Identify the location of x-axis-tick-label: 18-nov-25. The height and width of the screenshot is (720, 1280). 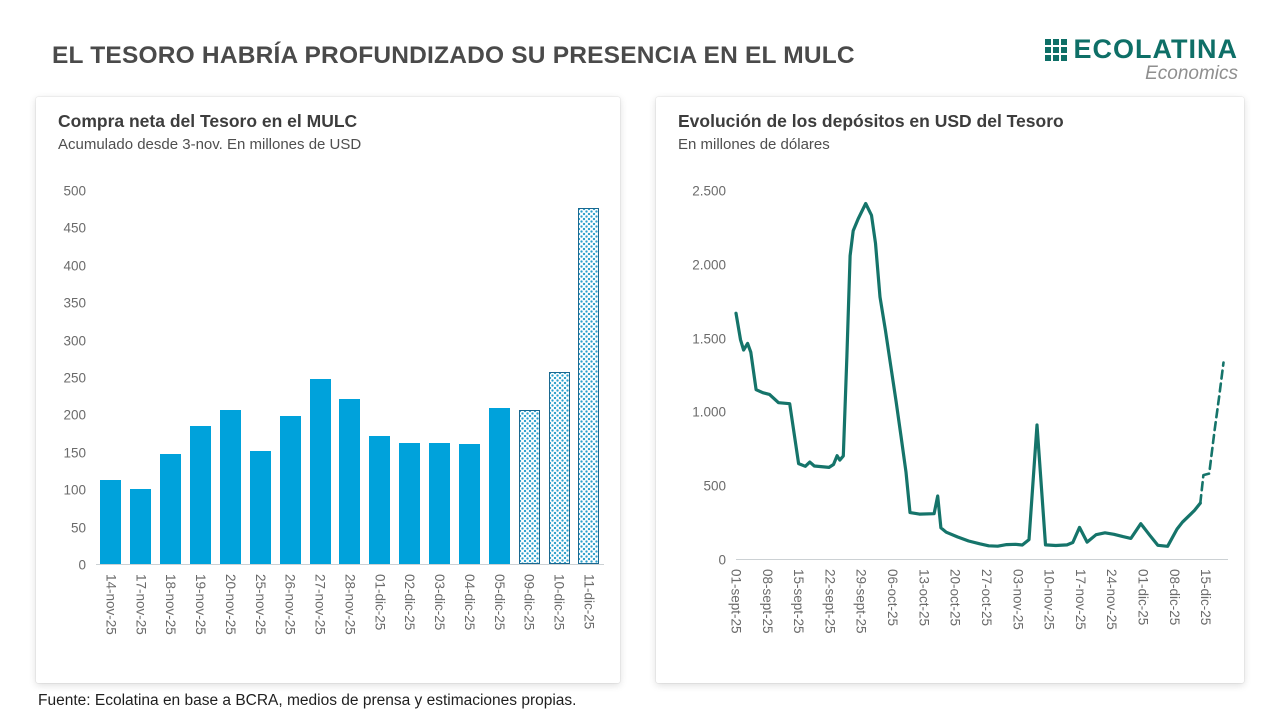
(171, 604).